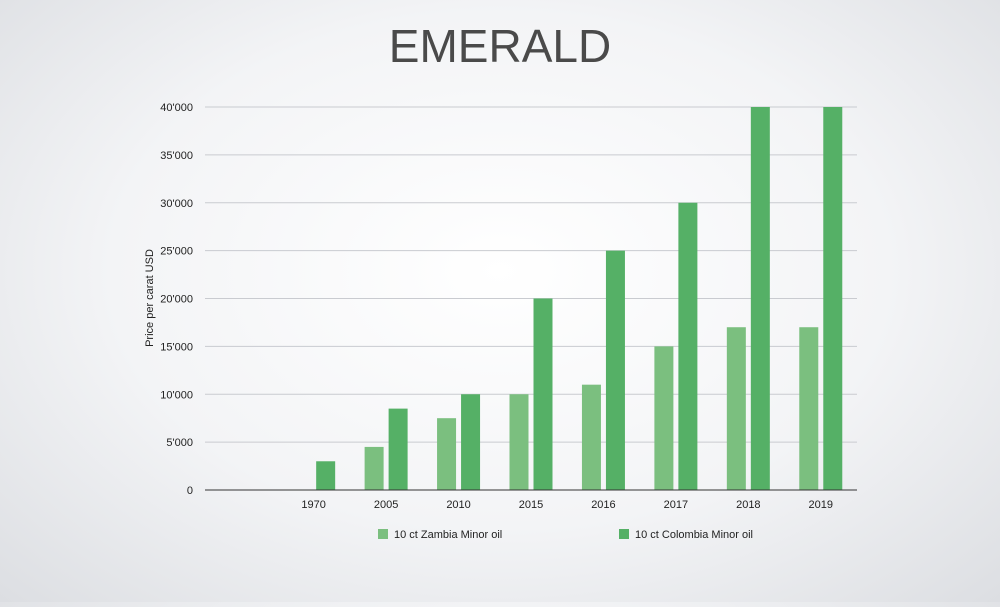  What do you see at coordinates (471, 442) in the screenshot?
I see `bar-colombia-2010` at bounding box center [471, 442].